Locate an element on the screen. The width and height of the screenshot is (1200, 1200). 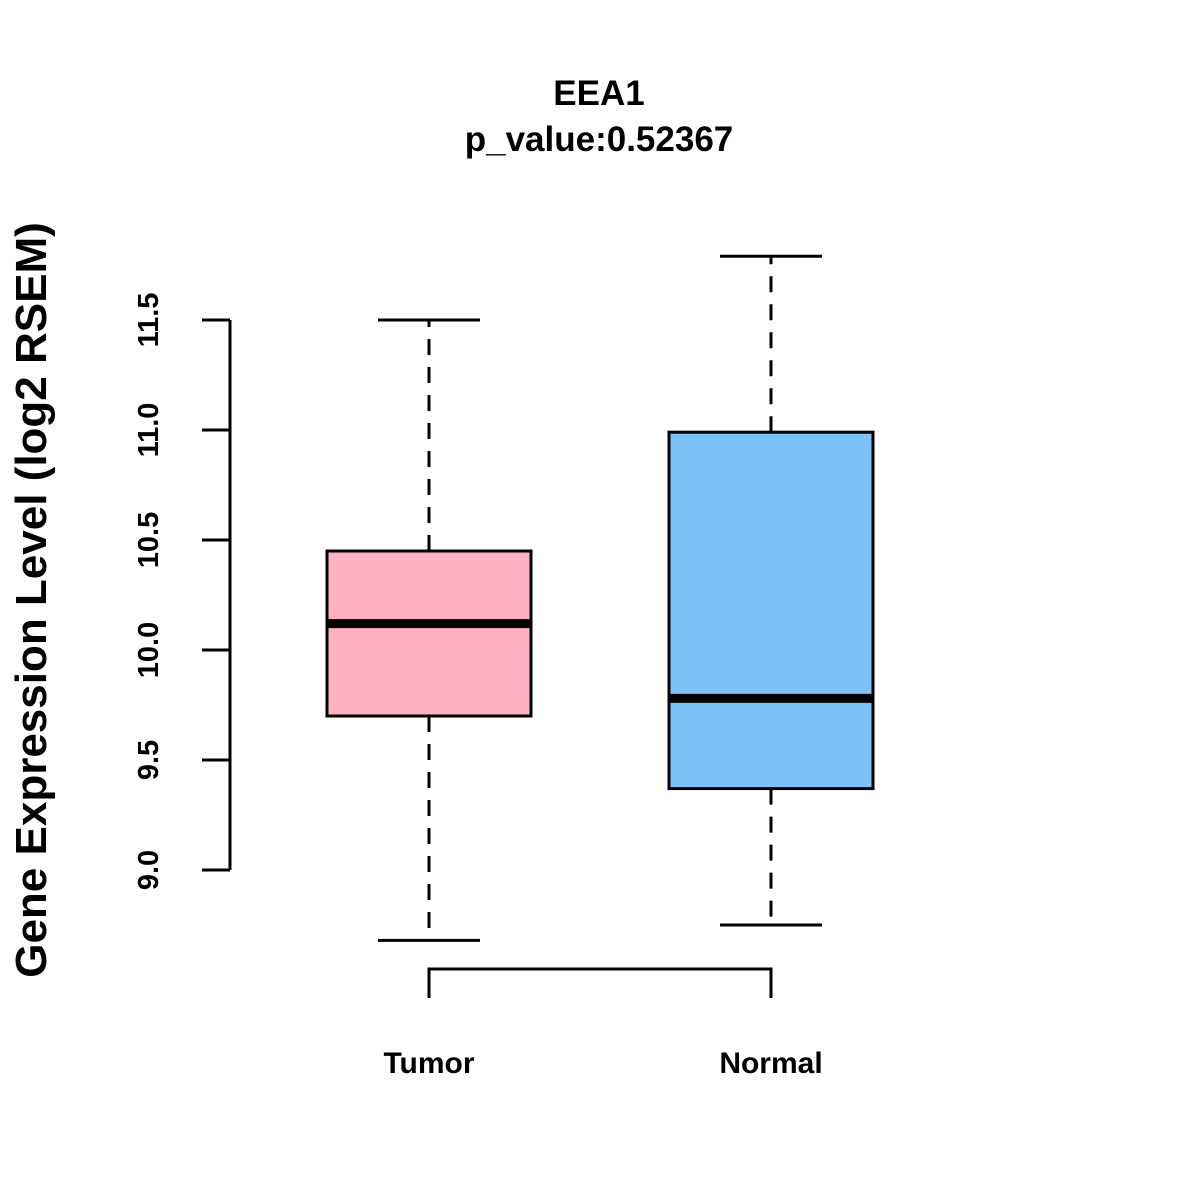
chart-subtitle: p_value:0.52367 is located at coordinates (599, 139).